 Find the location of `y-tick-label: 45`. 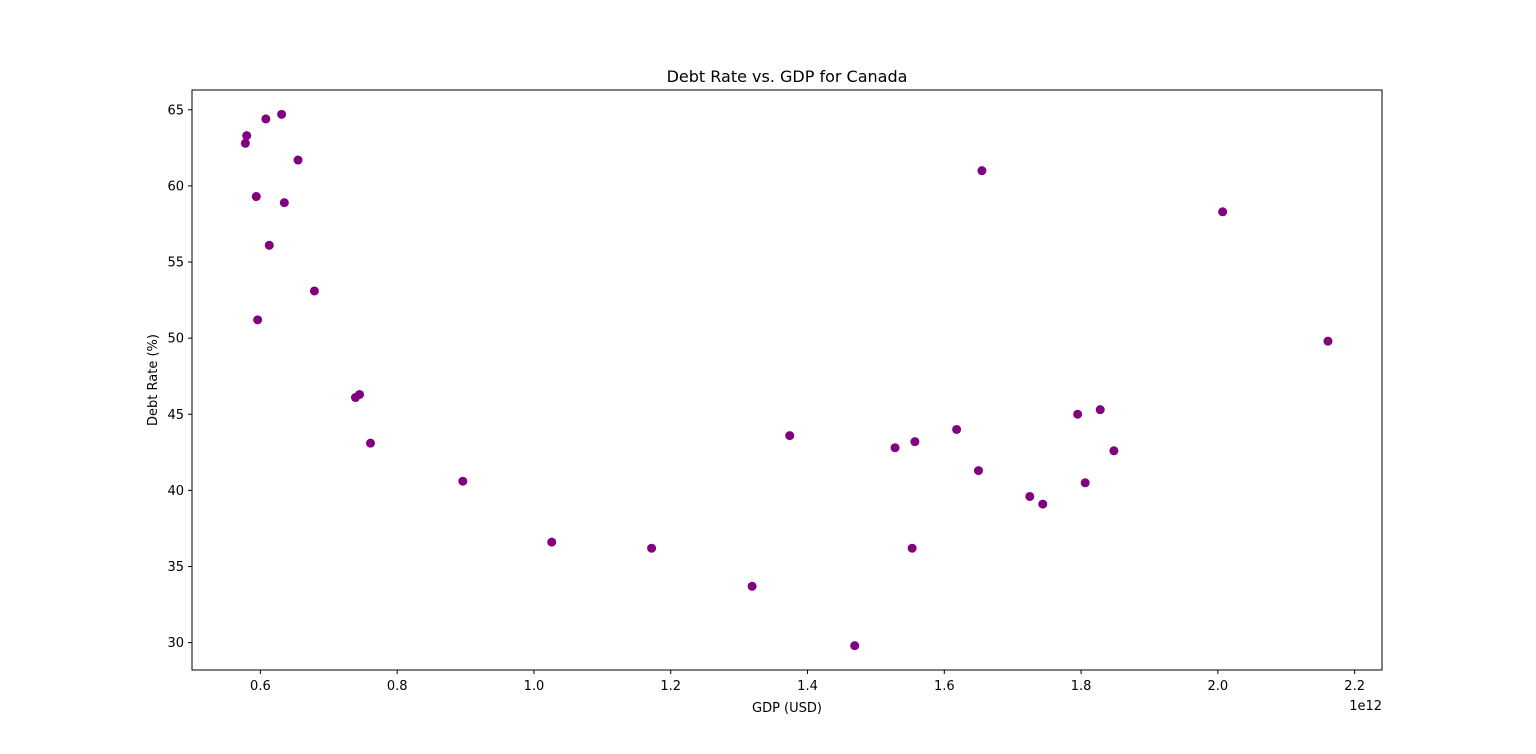

y-tick-label: 45 is located at coordinates (175, 415).